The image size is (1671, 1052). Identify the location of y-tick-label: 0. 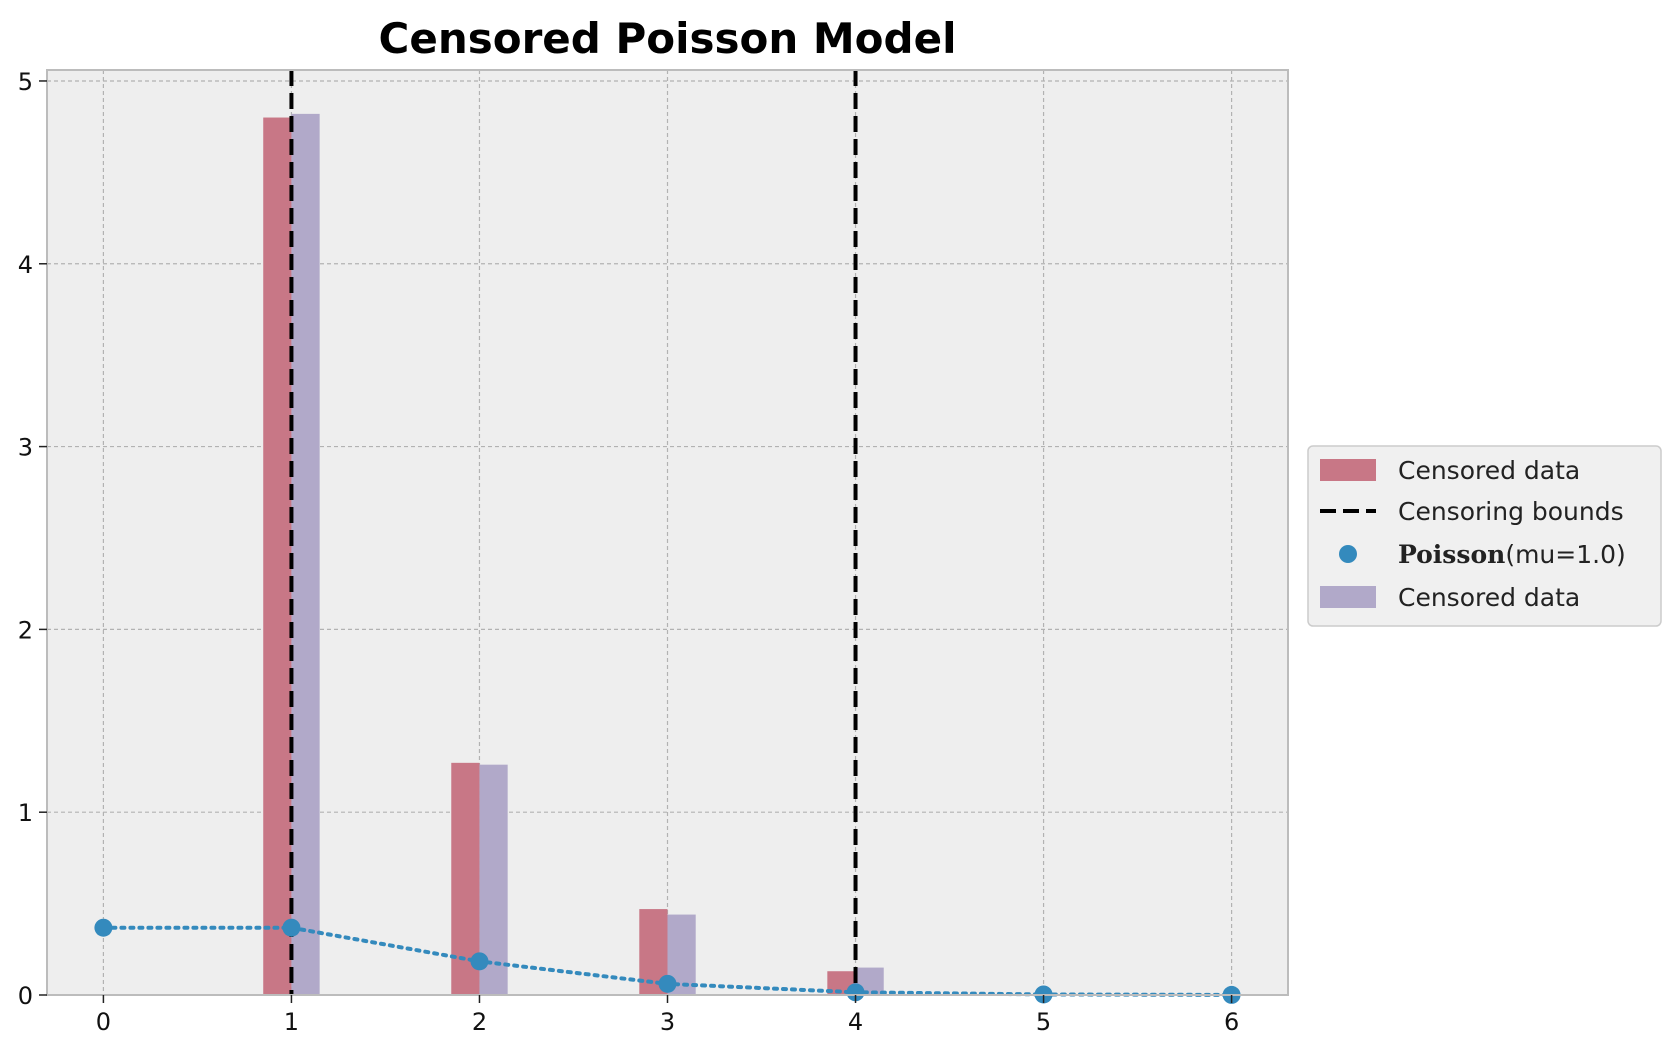
(25, 996).